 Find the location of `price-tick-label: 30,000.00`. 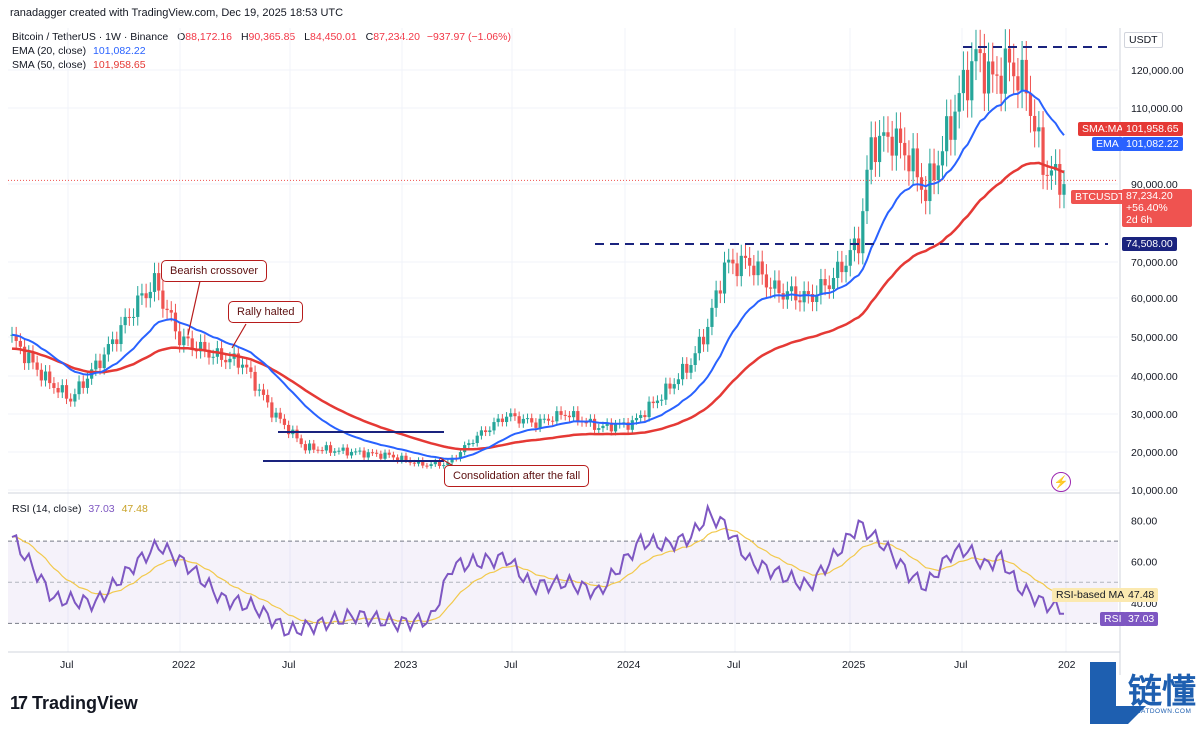

price-tick-label: 30,000.00 is located at coordinates (1154, 415).